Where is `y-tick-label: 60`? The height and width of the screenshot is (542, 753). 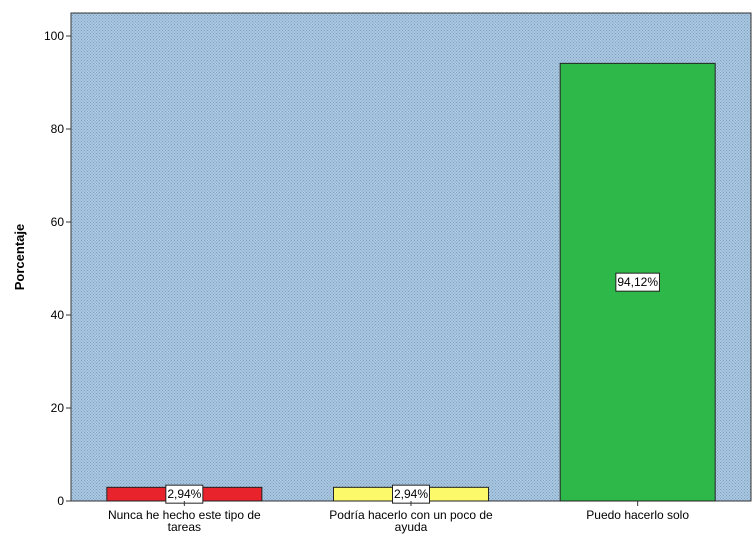
y-tick-label: 60 is located at coordinates (58, 222).